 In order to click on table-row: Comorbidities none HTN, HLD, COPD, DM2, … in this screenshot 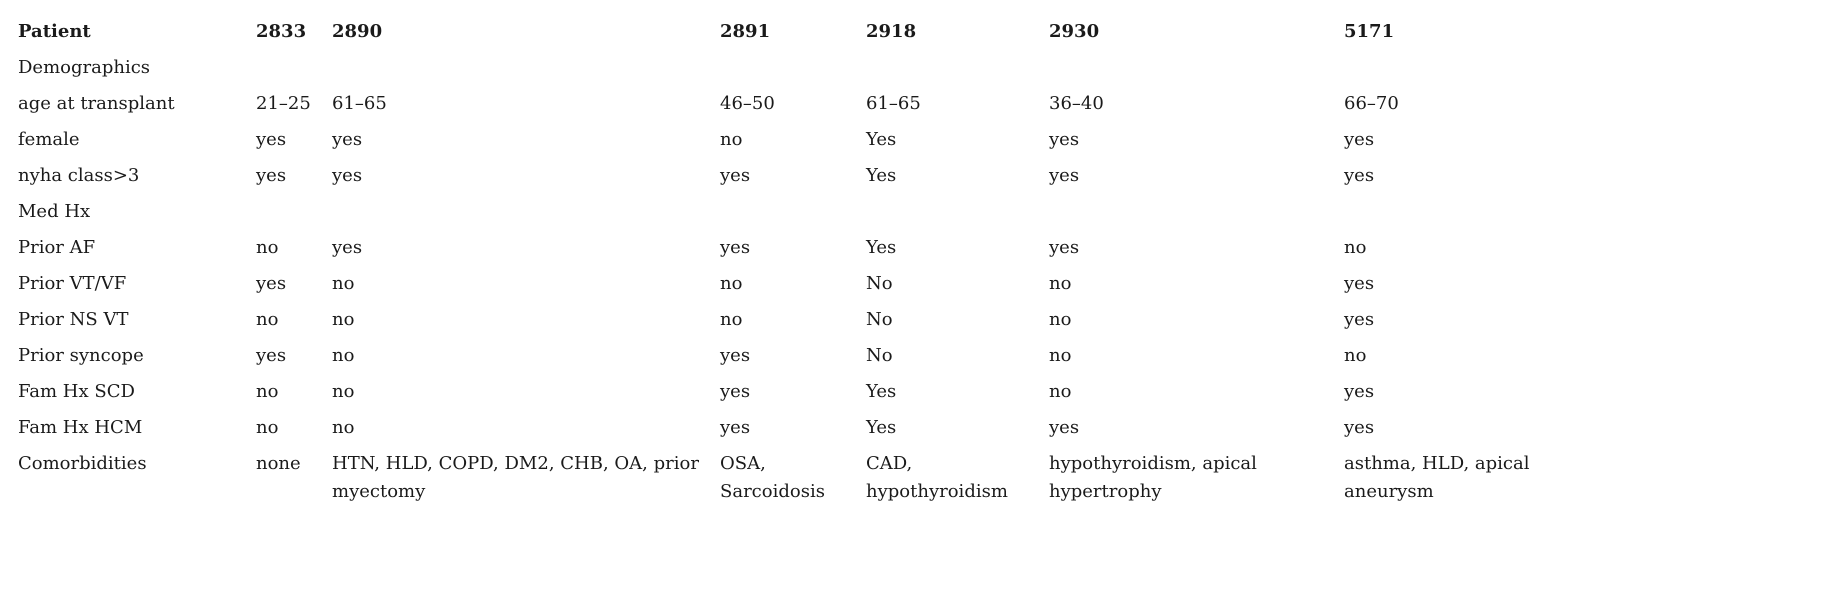, I will do `click(794, 478)`.